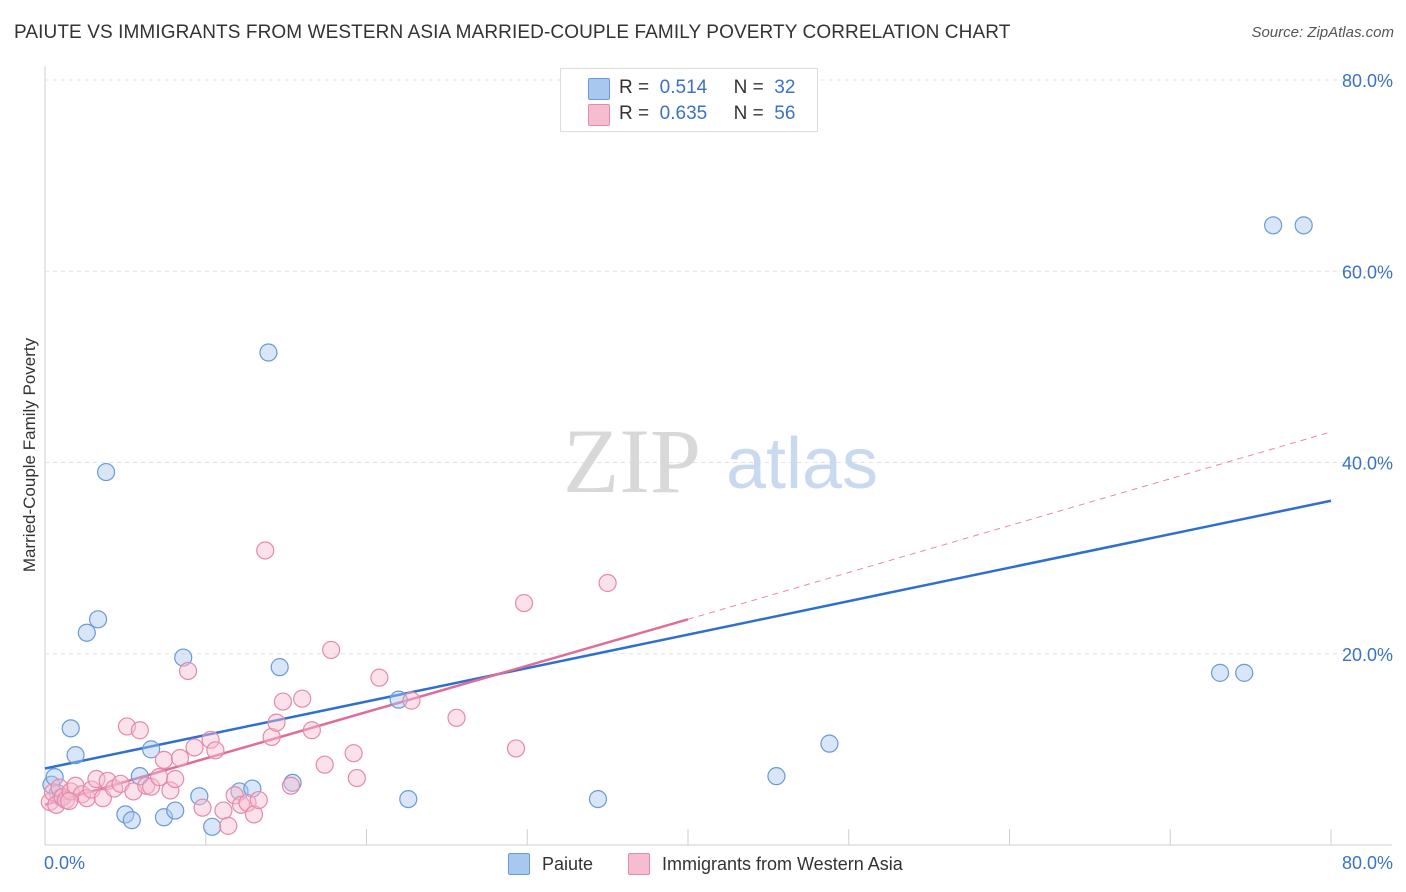  I want to click on x-tick-label: 0.0%, so click(64, 863).